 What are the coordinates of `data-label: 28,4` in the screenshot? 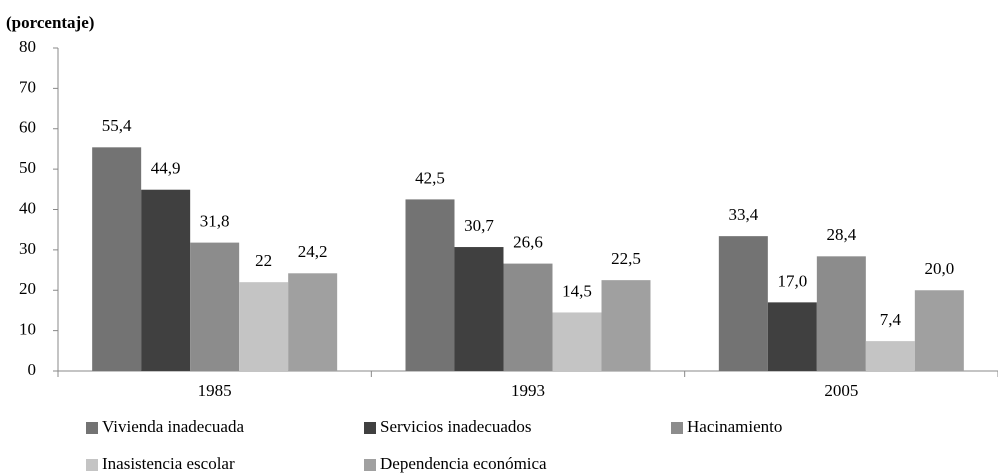 It's located at (841, 234).